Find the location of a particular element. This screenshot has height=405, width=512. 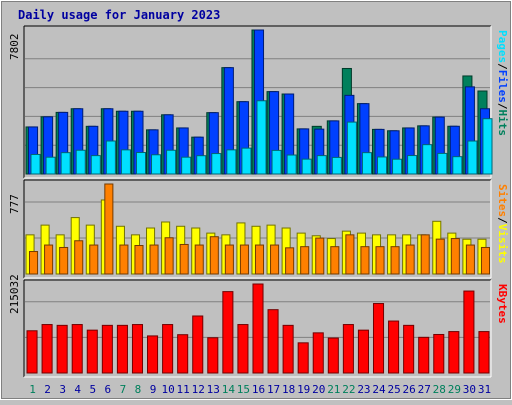

day-label: 6 is located at coordinates (108, 389).